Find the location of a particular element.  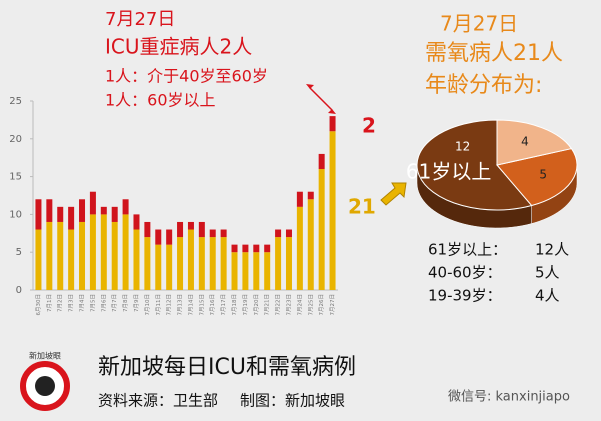

x-tick-label: 7月2日 is located at coordinates (60, 303).